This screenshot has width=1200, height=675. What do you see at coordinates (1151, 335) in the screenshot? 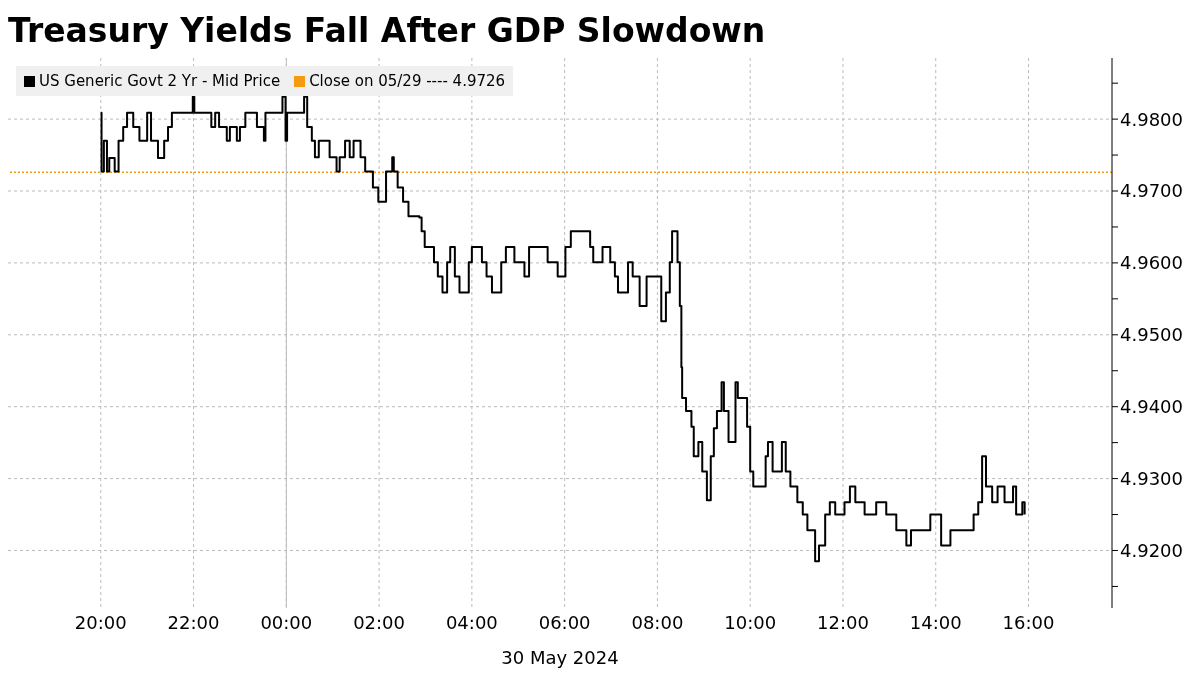
I see `y-tick-label: 4.9500` at bounding box center [1151, 335].